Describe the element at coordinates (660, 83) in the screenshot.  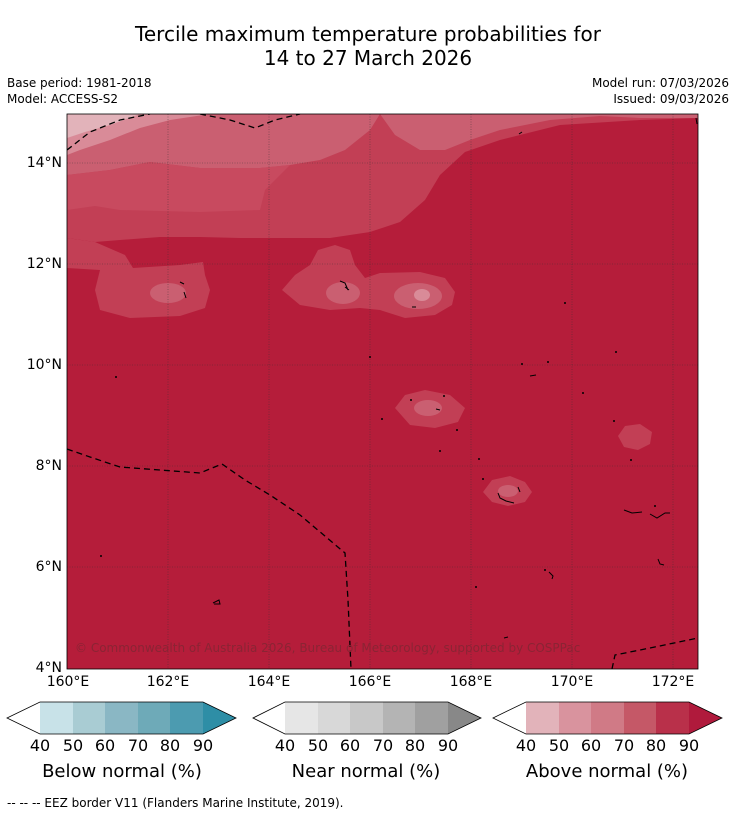
I see `model-run: Model run: 07/03/2026` at that location.